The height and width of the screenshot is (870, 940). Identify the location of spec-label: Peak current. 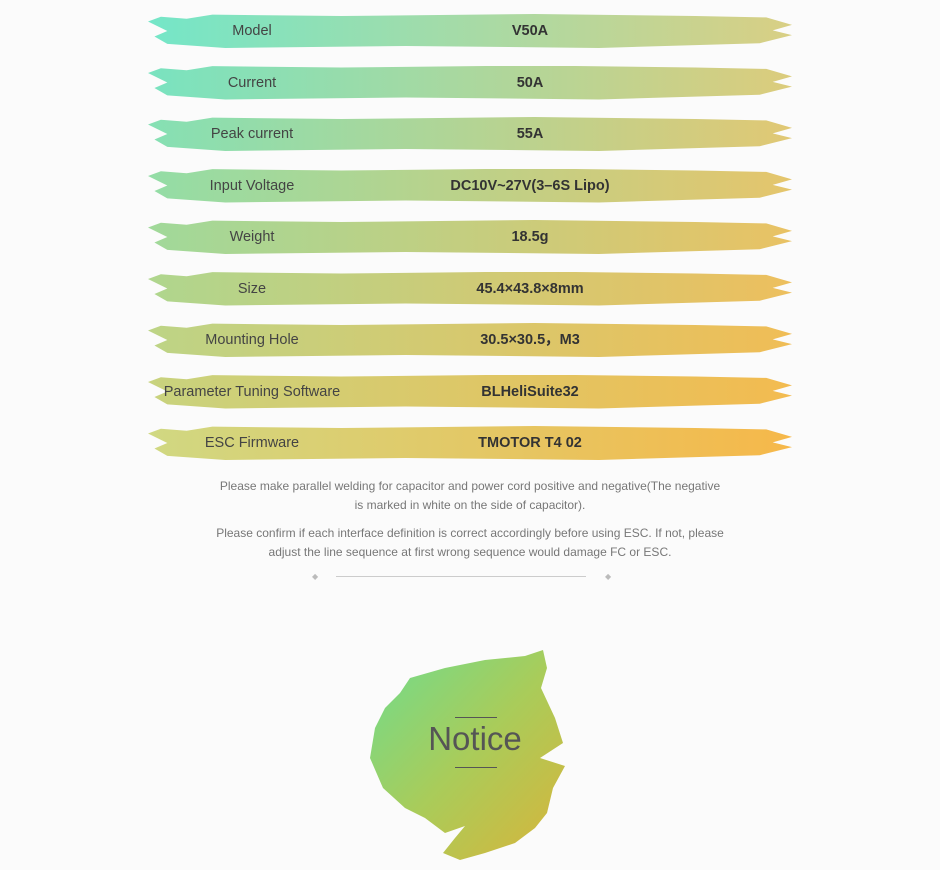
(252, 134).